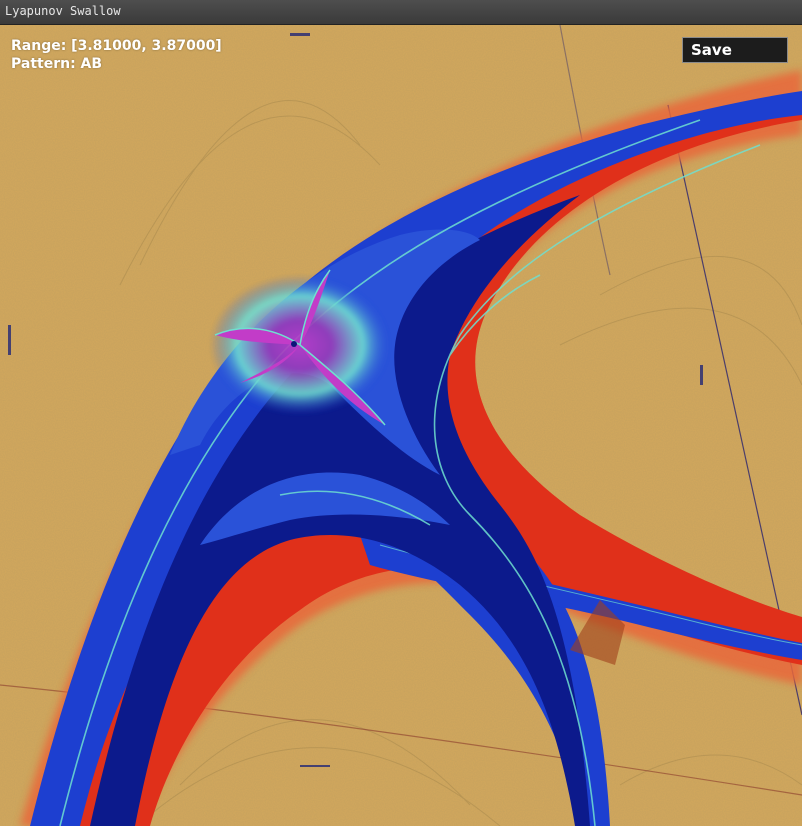 The image size is (802, 826). Describe the element at coordinates (735, 50) in the screenshot. I see `save-button: Save` at that location.